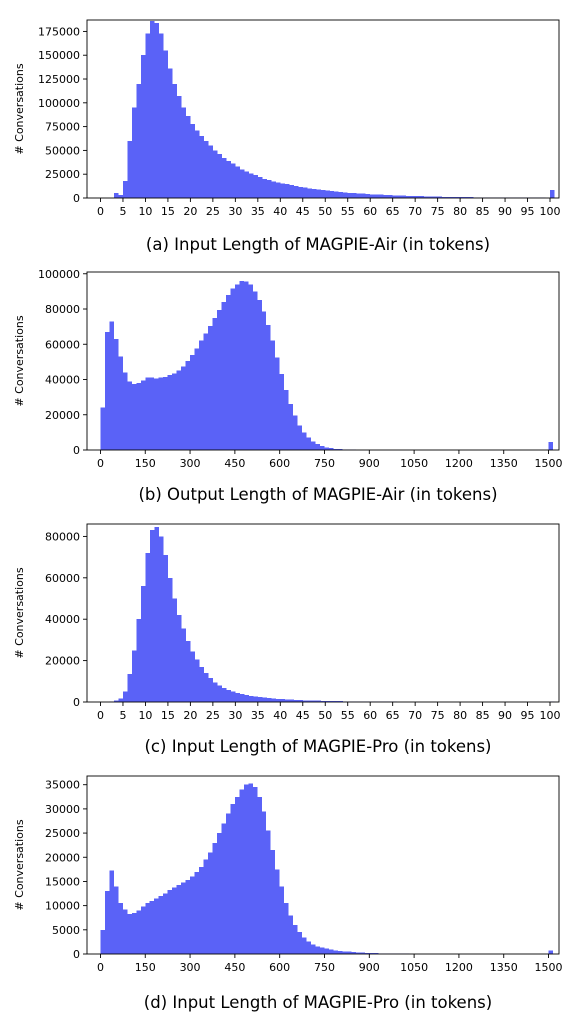  Describe the element at coordinates (145, 967) in the screenshot. I see `x-tick-label: 150` at that location.